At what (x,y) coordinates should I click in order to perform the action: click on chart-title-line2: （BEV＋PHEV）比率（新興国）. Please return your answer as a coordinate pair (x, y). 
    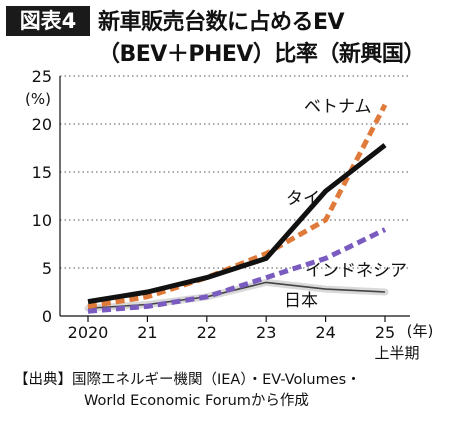
    Looking at the image, I should click on (261, 54).